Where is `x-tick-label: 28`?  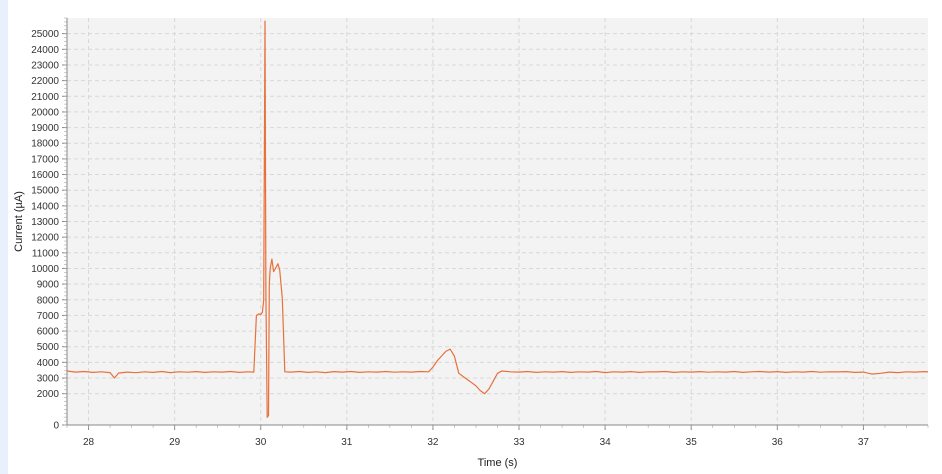 x-tick-label: 28 is located at coordinates (89, 442).